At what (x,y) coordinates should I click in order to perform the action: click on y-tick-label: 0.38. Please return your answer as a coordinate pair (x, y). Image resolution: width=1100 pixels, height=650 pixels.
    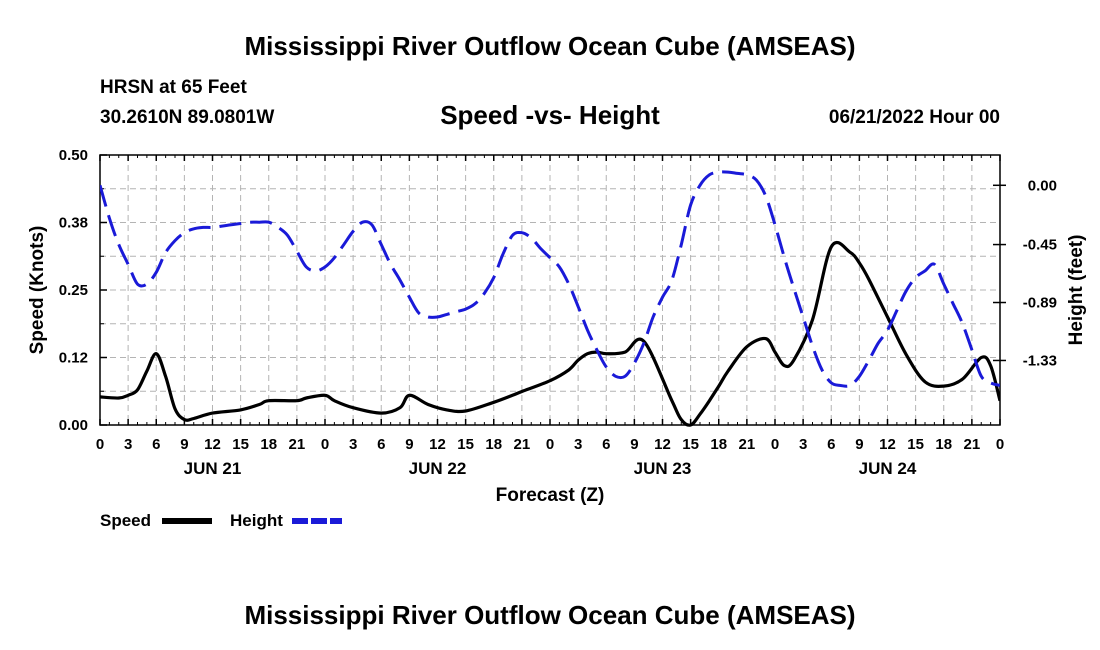
    Looking at the image, I should click on (73, 223).